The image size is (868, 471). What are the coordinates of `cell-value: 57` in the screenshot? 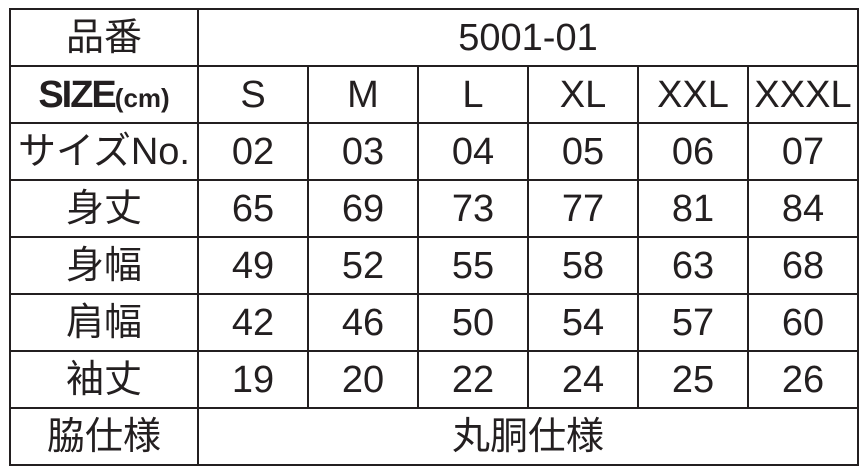 It's located at (693, 322).